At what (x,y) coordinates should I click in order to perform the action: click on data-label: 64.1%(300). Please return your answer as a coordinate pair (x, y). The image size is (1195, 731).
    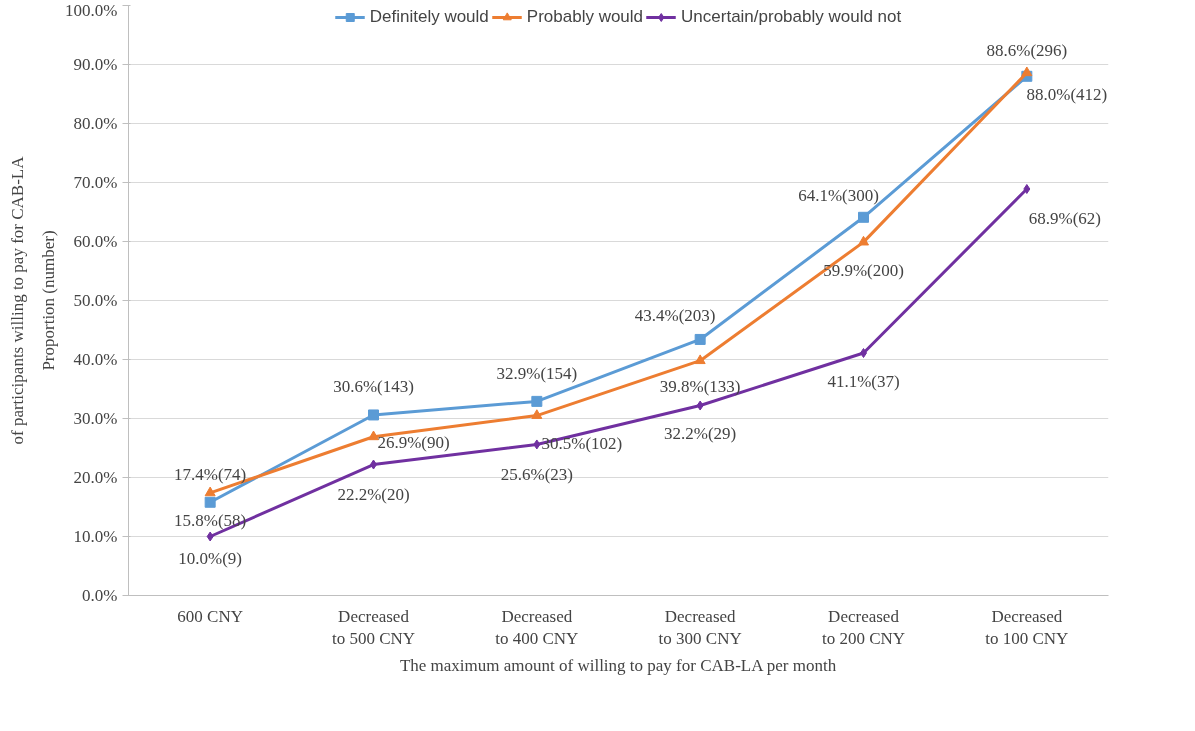
    Looking at the image, I should click on (838, 195).